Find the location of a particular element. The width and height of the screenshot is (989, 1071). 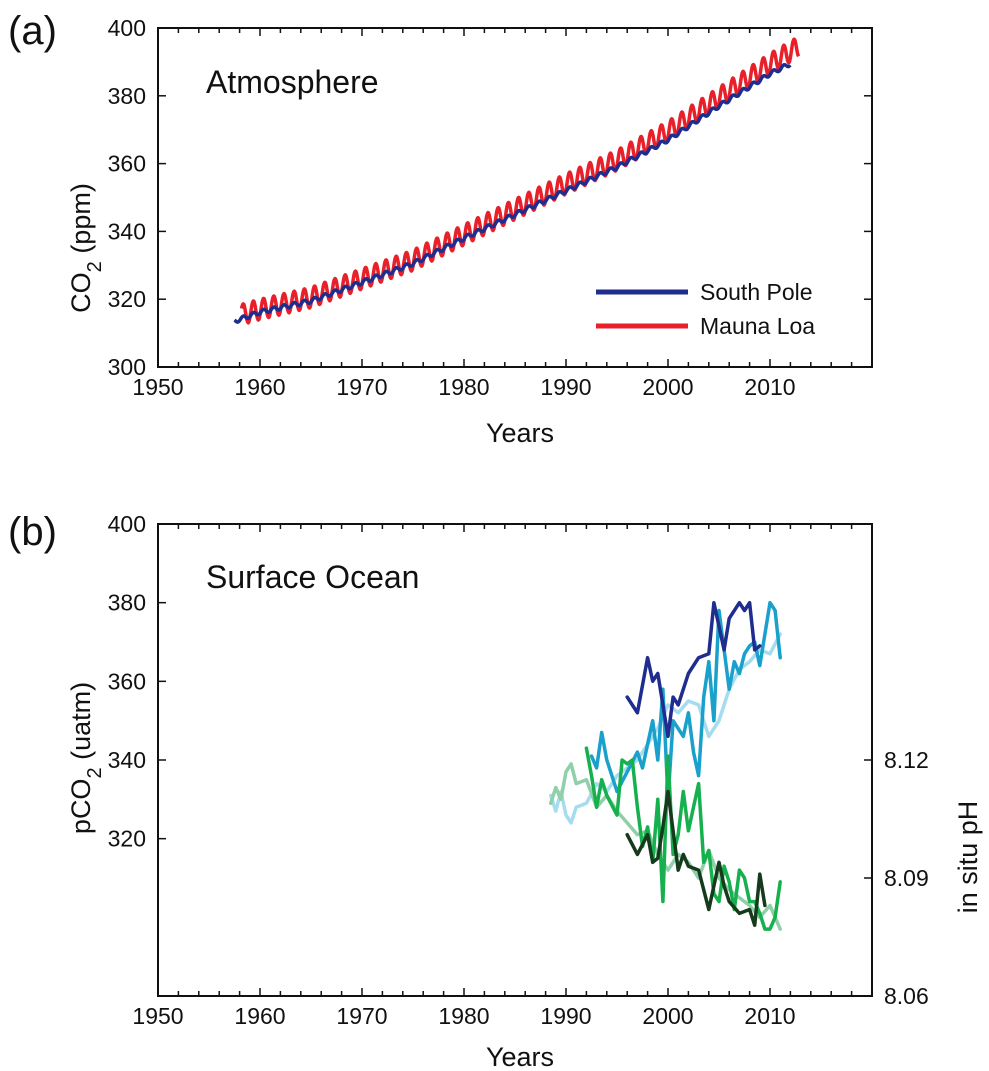

panel-a-legend: South Pole Mauna Loa is located at coordinates (705, 309).